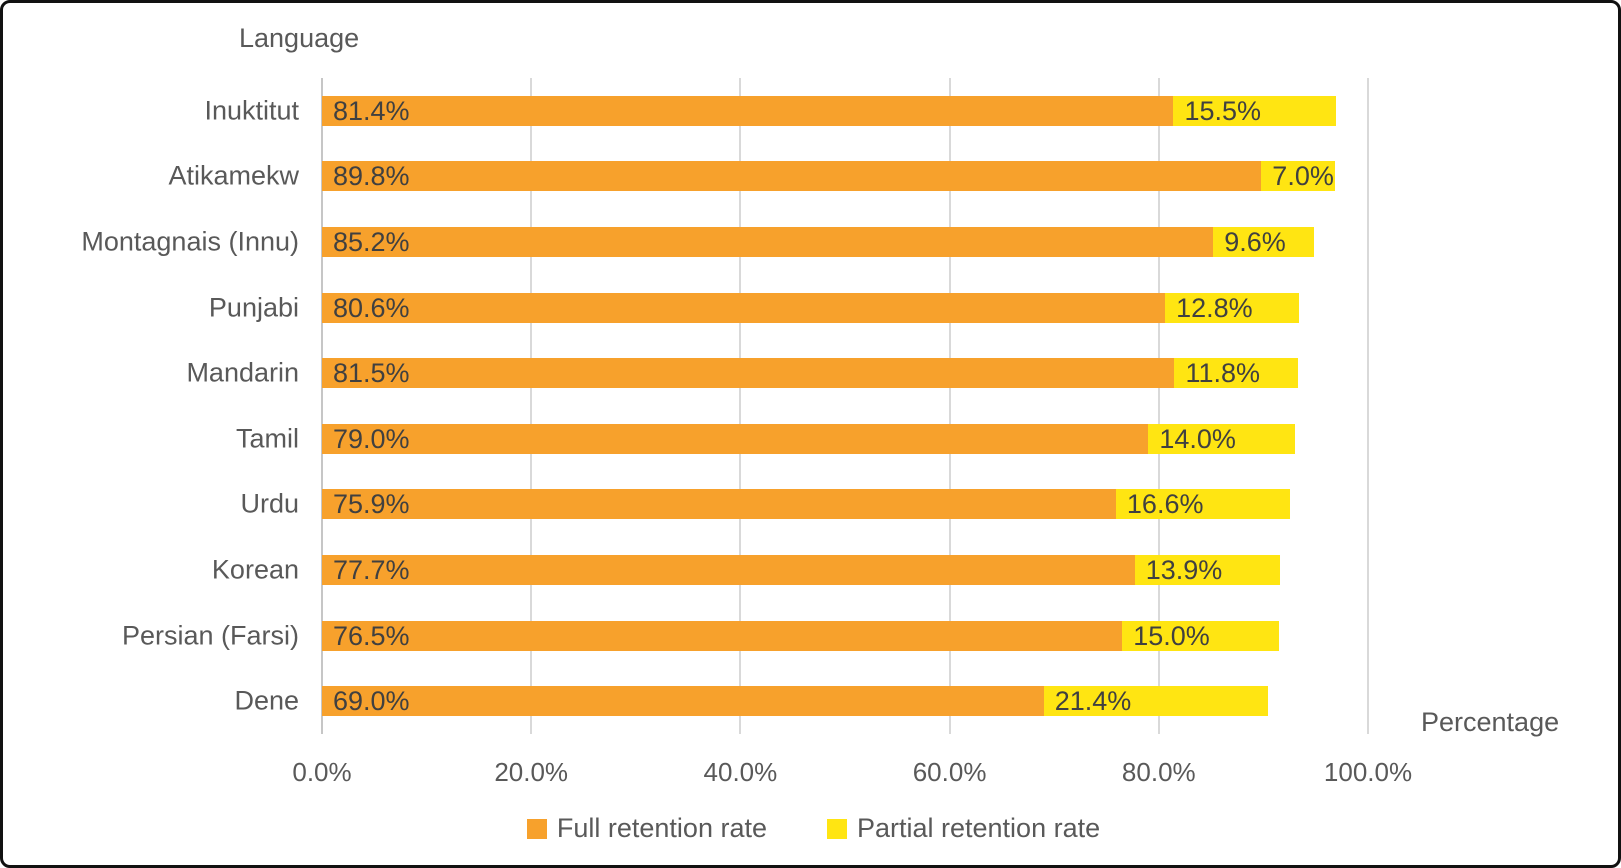 The image size is (1621, 868). Describe the element at coordinates (371, 701) in the screenshot. I see `value-label: 69.0%` at that location.